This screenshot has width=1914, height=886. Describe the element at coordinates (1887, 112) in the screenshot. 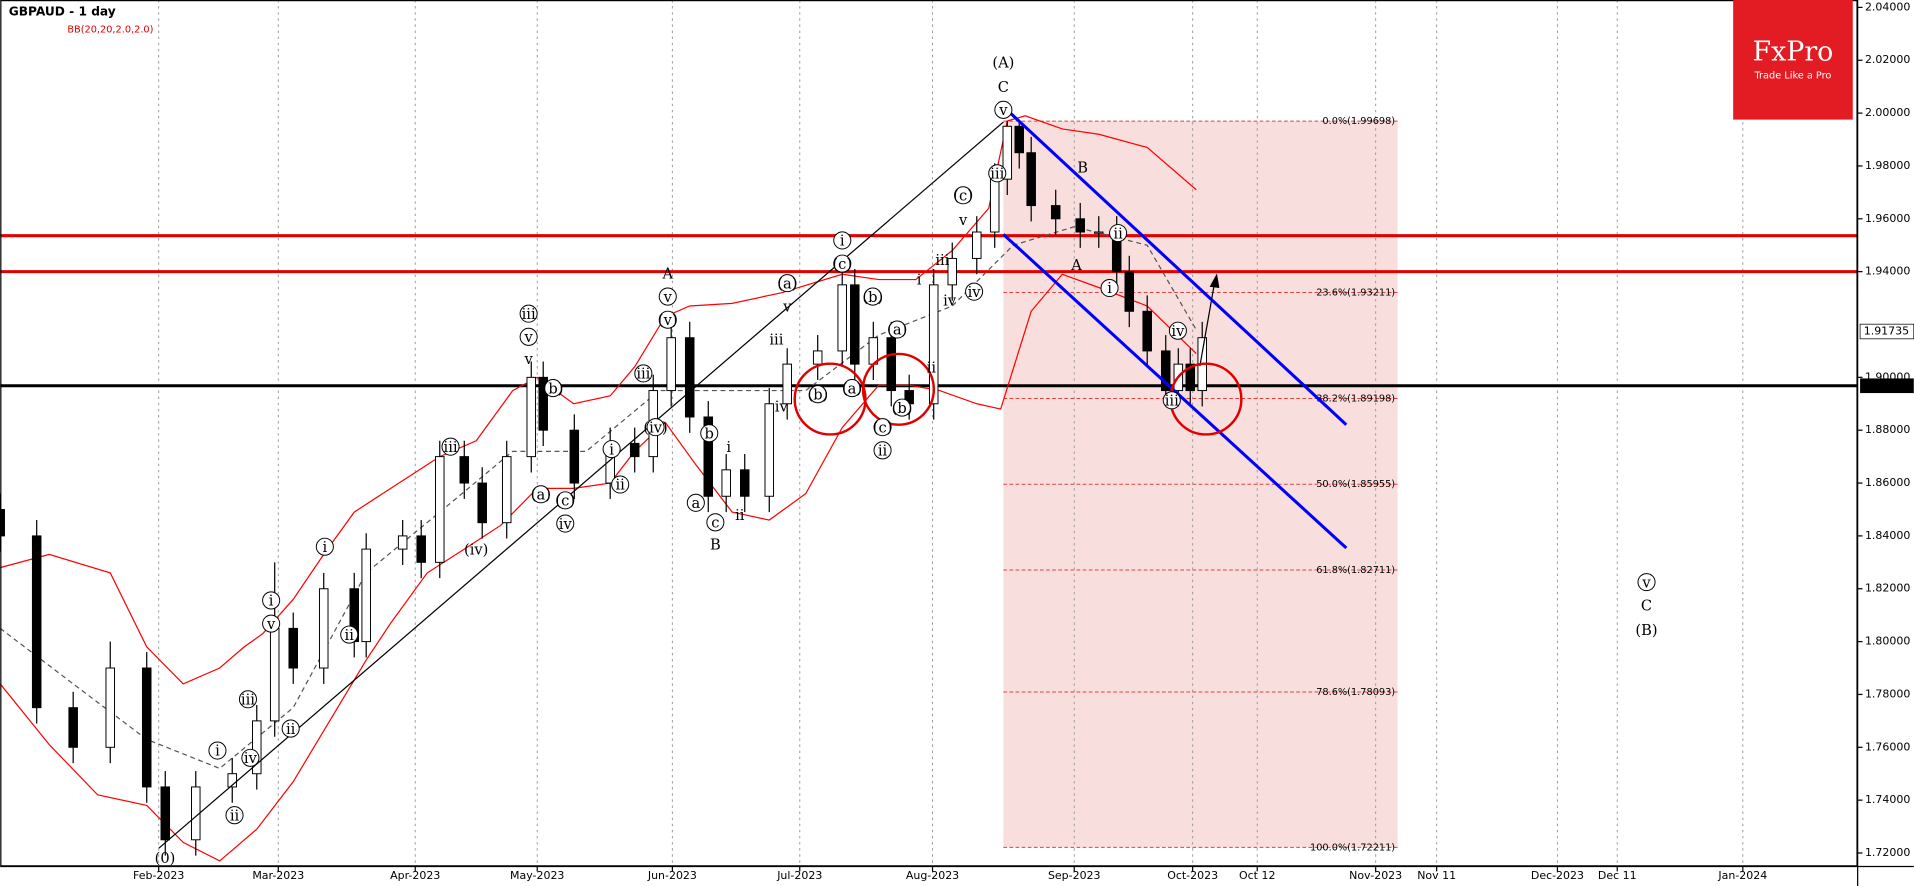

I see `y-tick-label: 2.00000` at that location.